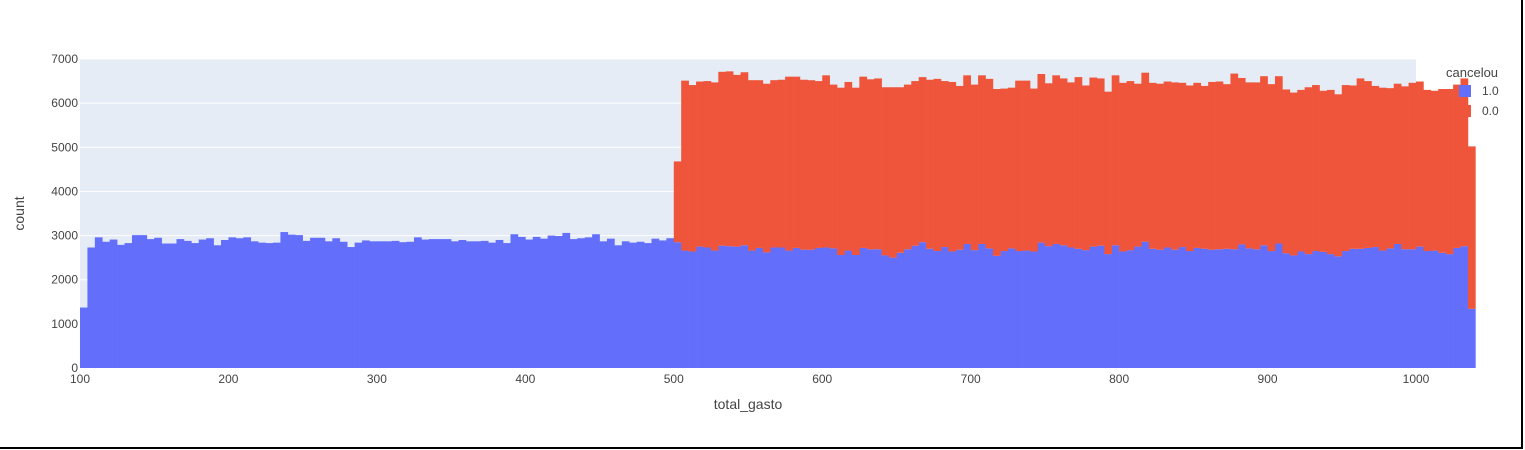 The height and width of the screenshot is (450, 1525). I want to click on bar-1.0-bin-68, so click(588, 302).